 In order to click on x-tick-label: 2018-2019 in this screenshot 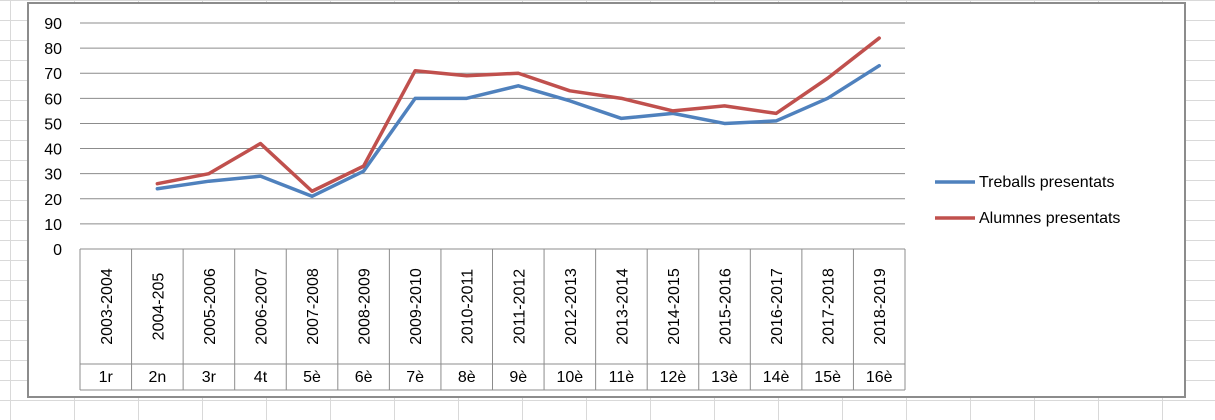, I will do `click(880, 306)`.